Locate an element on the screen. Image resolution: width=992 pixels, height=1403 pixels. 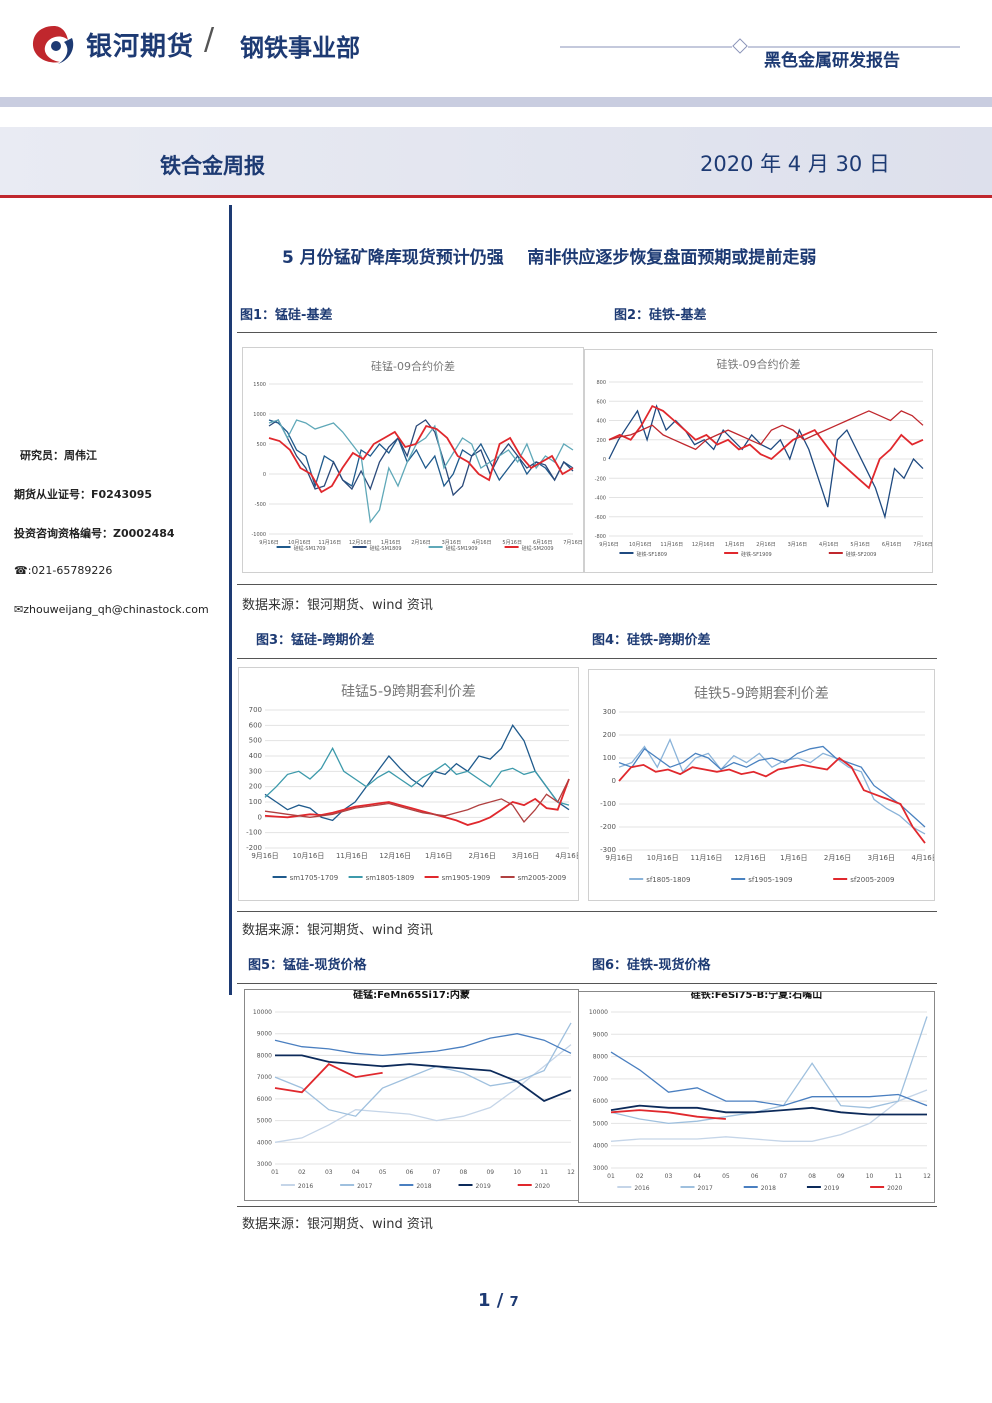
legend-label: 硅锰-SM1909 is located at coordinates (462, 548).